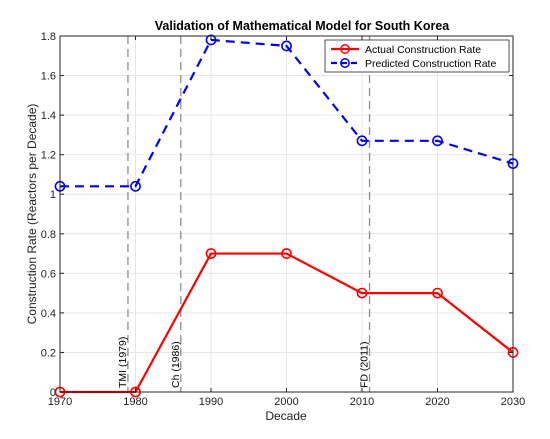 The height and width of the screenshot is (439, 550). What do you see at coordinates (48, 235) in the screenshot?
I see `y-tick-label: 0.8` at bounding box center [48, 235].